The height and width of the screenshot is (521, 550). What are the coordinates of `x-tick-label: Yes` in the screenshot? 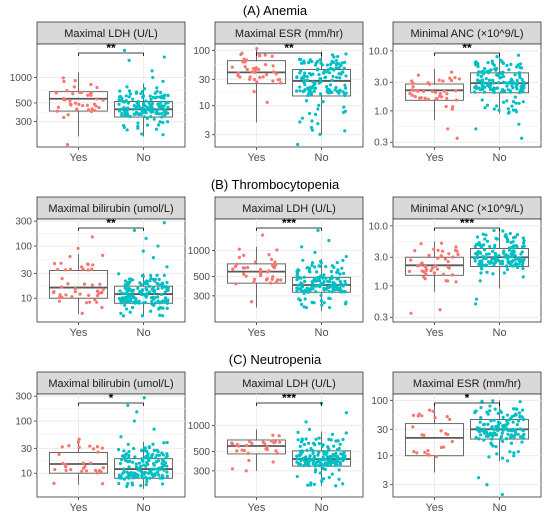 It's located at (434, 508).